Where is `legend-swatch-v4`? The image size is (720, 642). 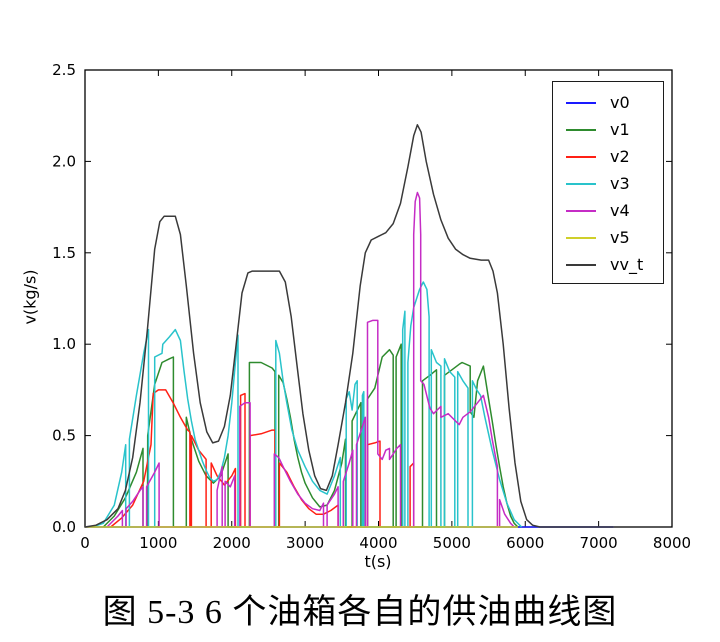 legend-swatch-v4 is located at coordinates (581, 210).